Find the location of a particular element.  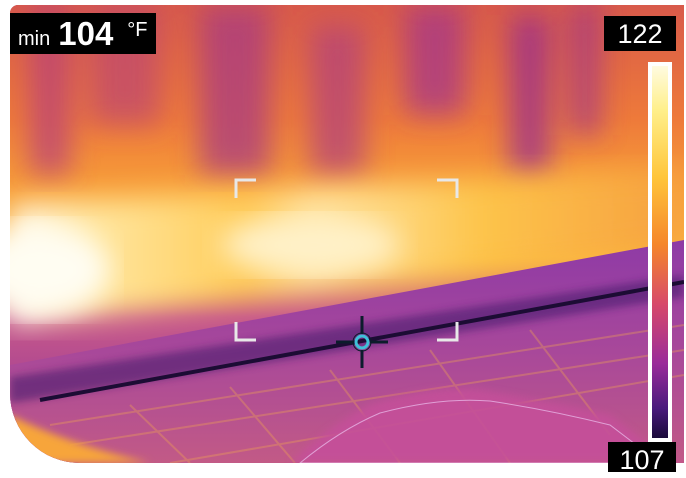

readout-unit: °F is located at coordinates (137, 30).